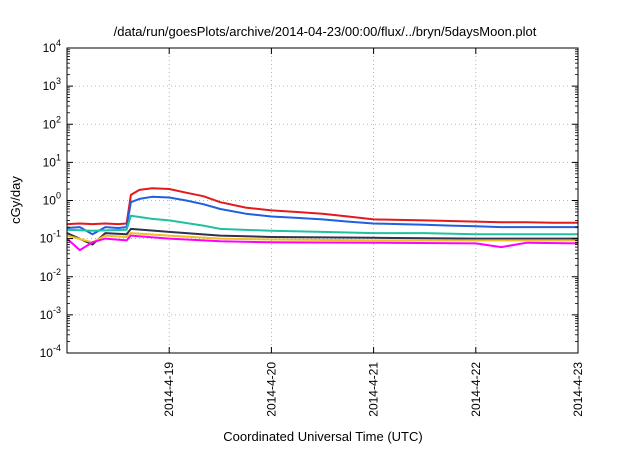 The image size is (640, 453). I want to click on x-axis-label: Coordinated Universal Time (UTC), so click(322, 436).